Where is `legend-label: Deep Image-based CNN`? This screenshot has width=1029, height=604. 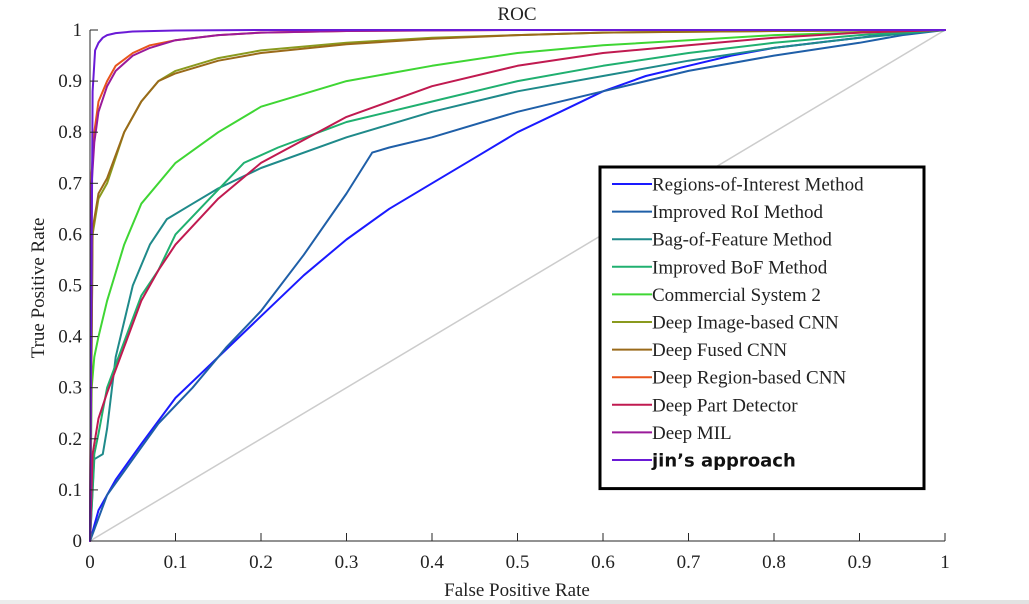 legend-label: Deep Image-based CNN is located at coordinates (745, 323).